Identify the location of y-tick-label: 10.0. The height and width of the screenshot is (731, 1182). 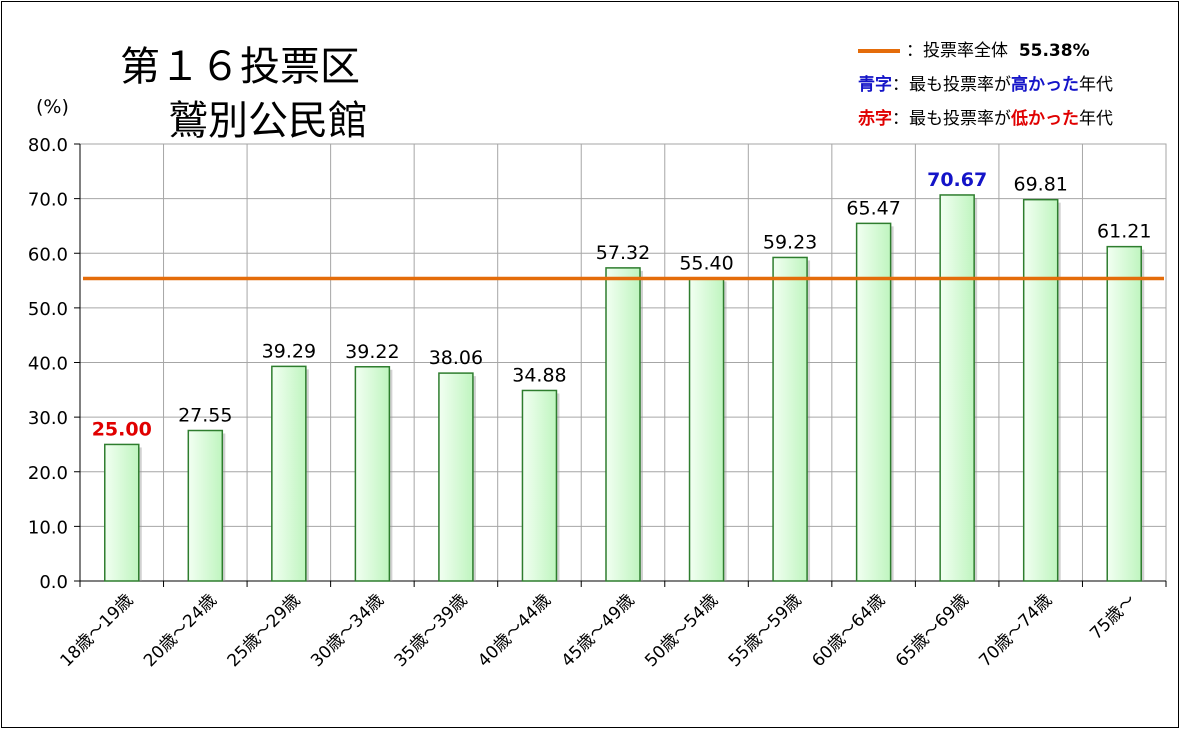
(48, 527).